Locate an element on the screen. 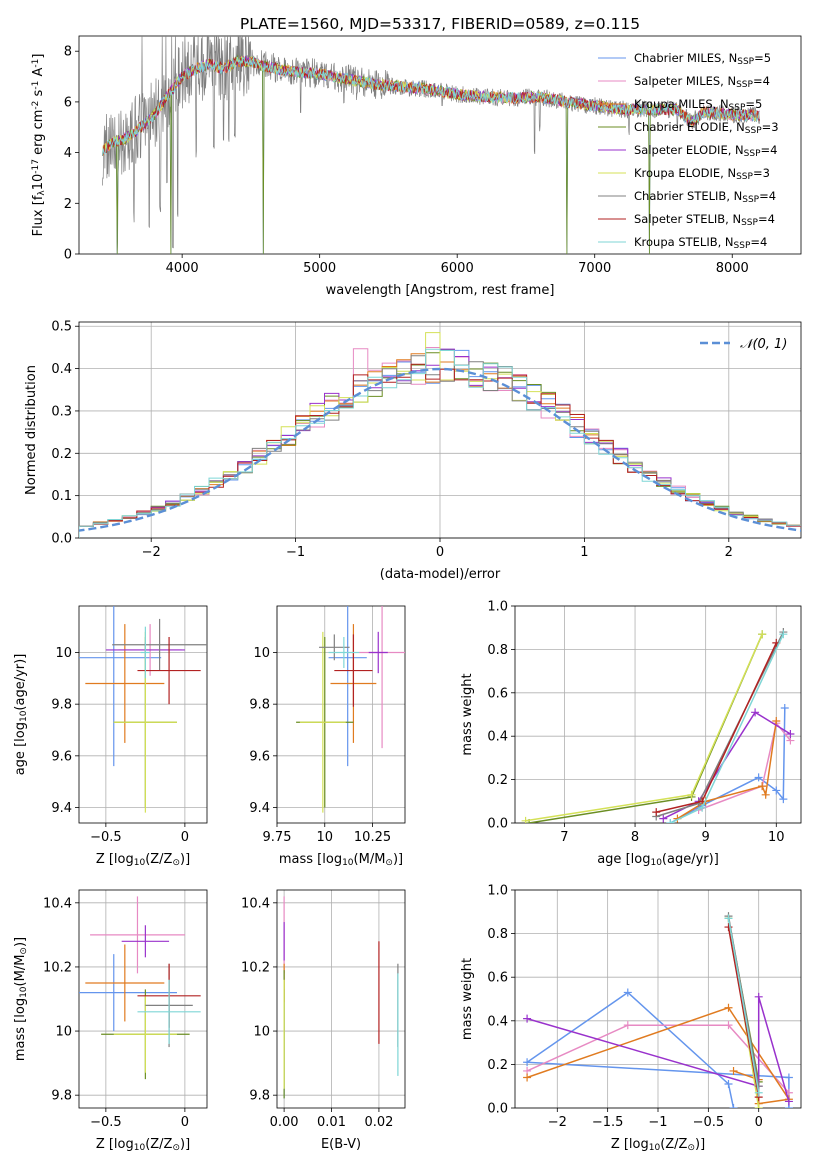 The height and width of the screenshot is (1170, 819). spectrum-ytick-label: 4 is located at coordinates (68, 153).